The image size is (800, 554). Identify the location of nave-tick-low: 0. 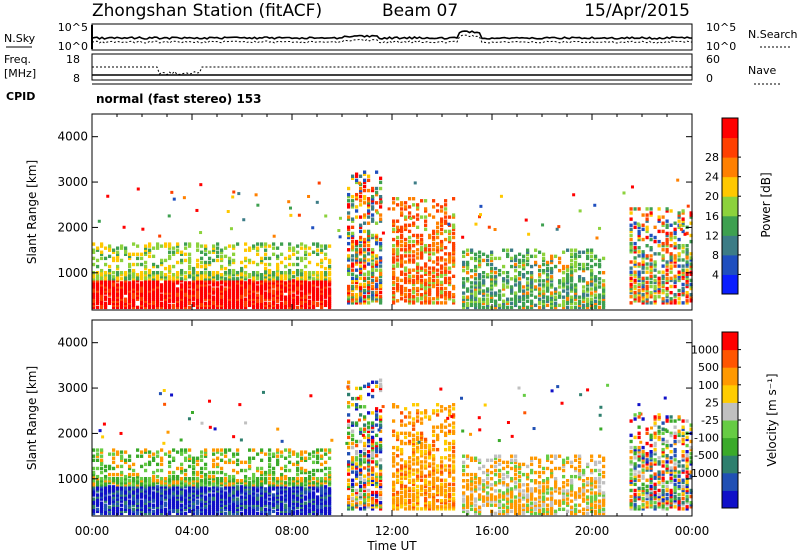
(709, 78).